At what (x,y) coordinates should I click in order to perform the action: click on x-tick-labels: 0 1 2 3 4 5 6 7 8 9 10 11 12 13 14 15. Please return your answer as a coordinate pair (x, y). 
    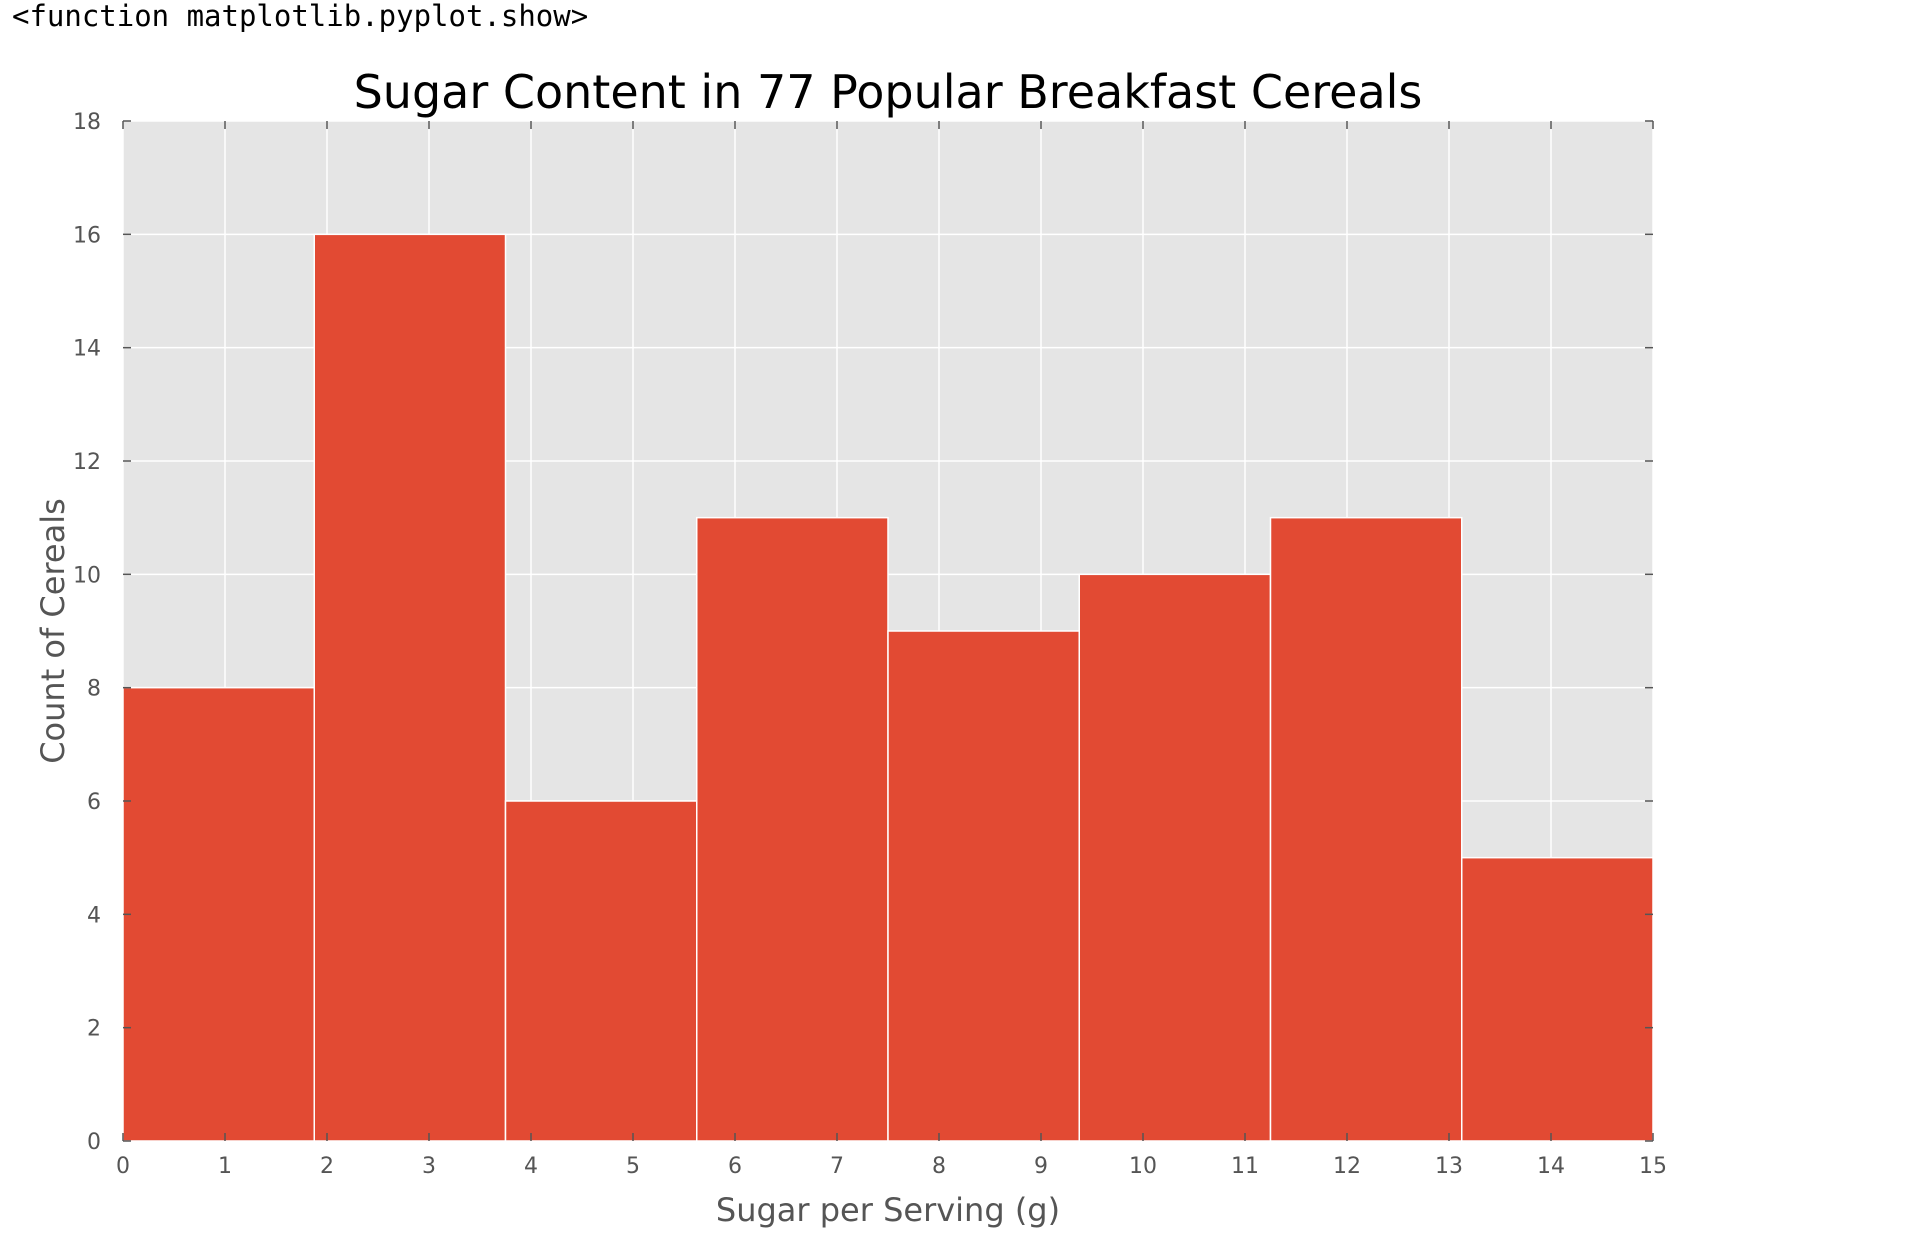
    Looking at the image, I should click on (891, 1166).